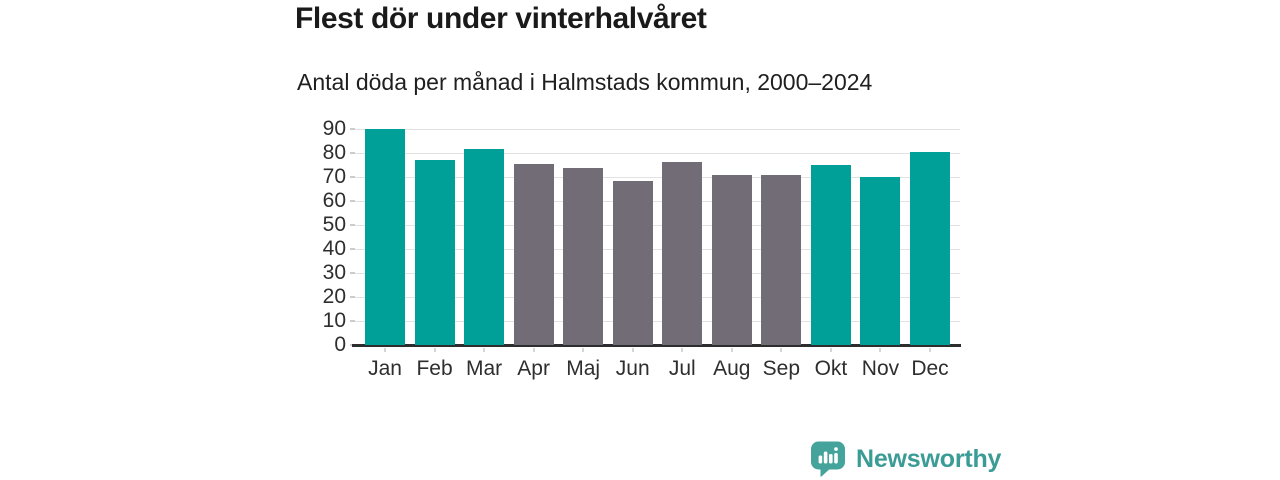 This screenshot has width=1280, height=480. Describe the element at coordinates (781, 368) in the screenshot. I see `x-tick-label-sep: Sep` at that location.